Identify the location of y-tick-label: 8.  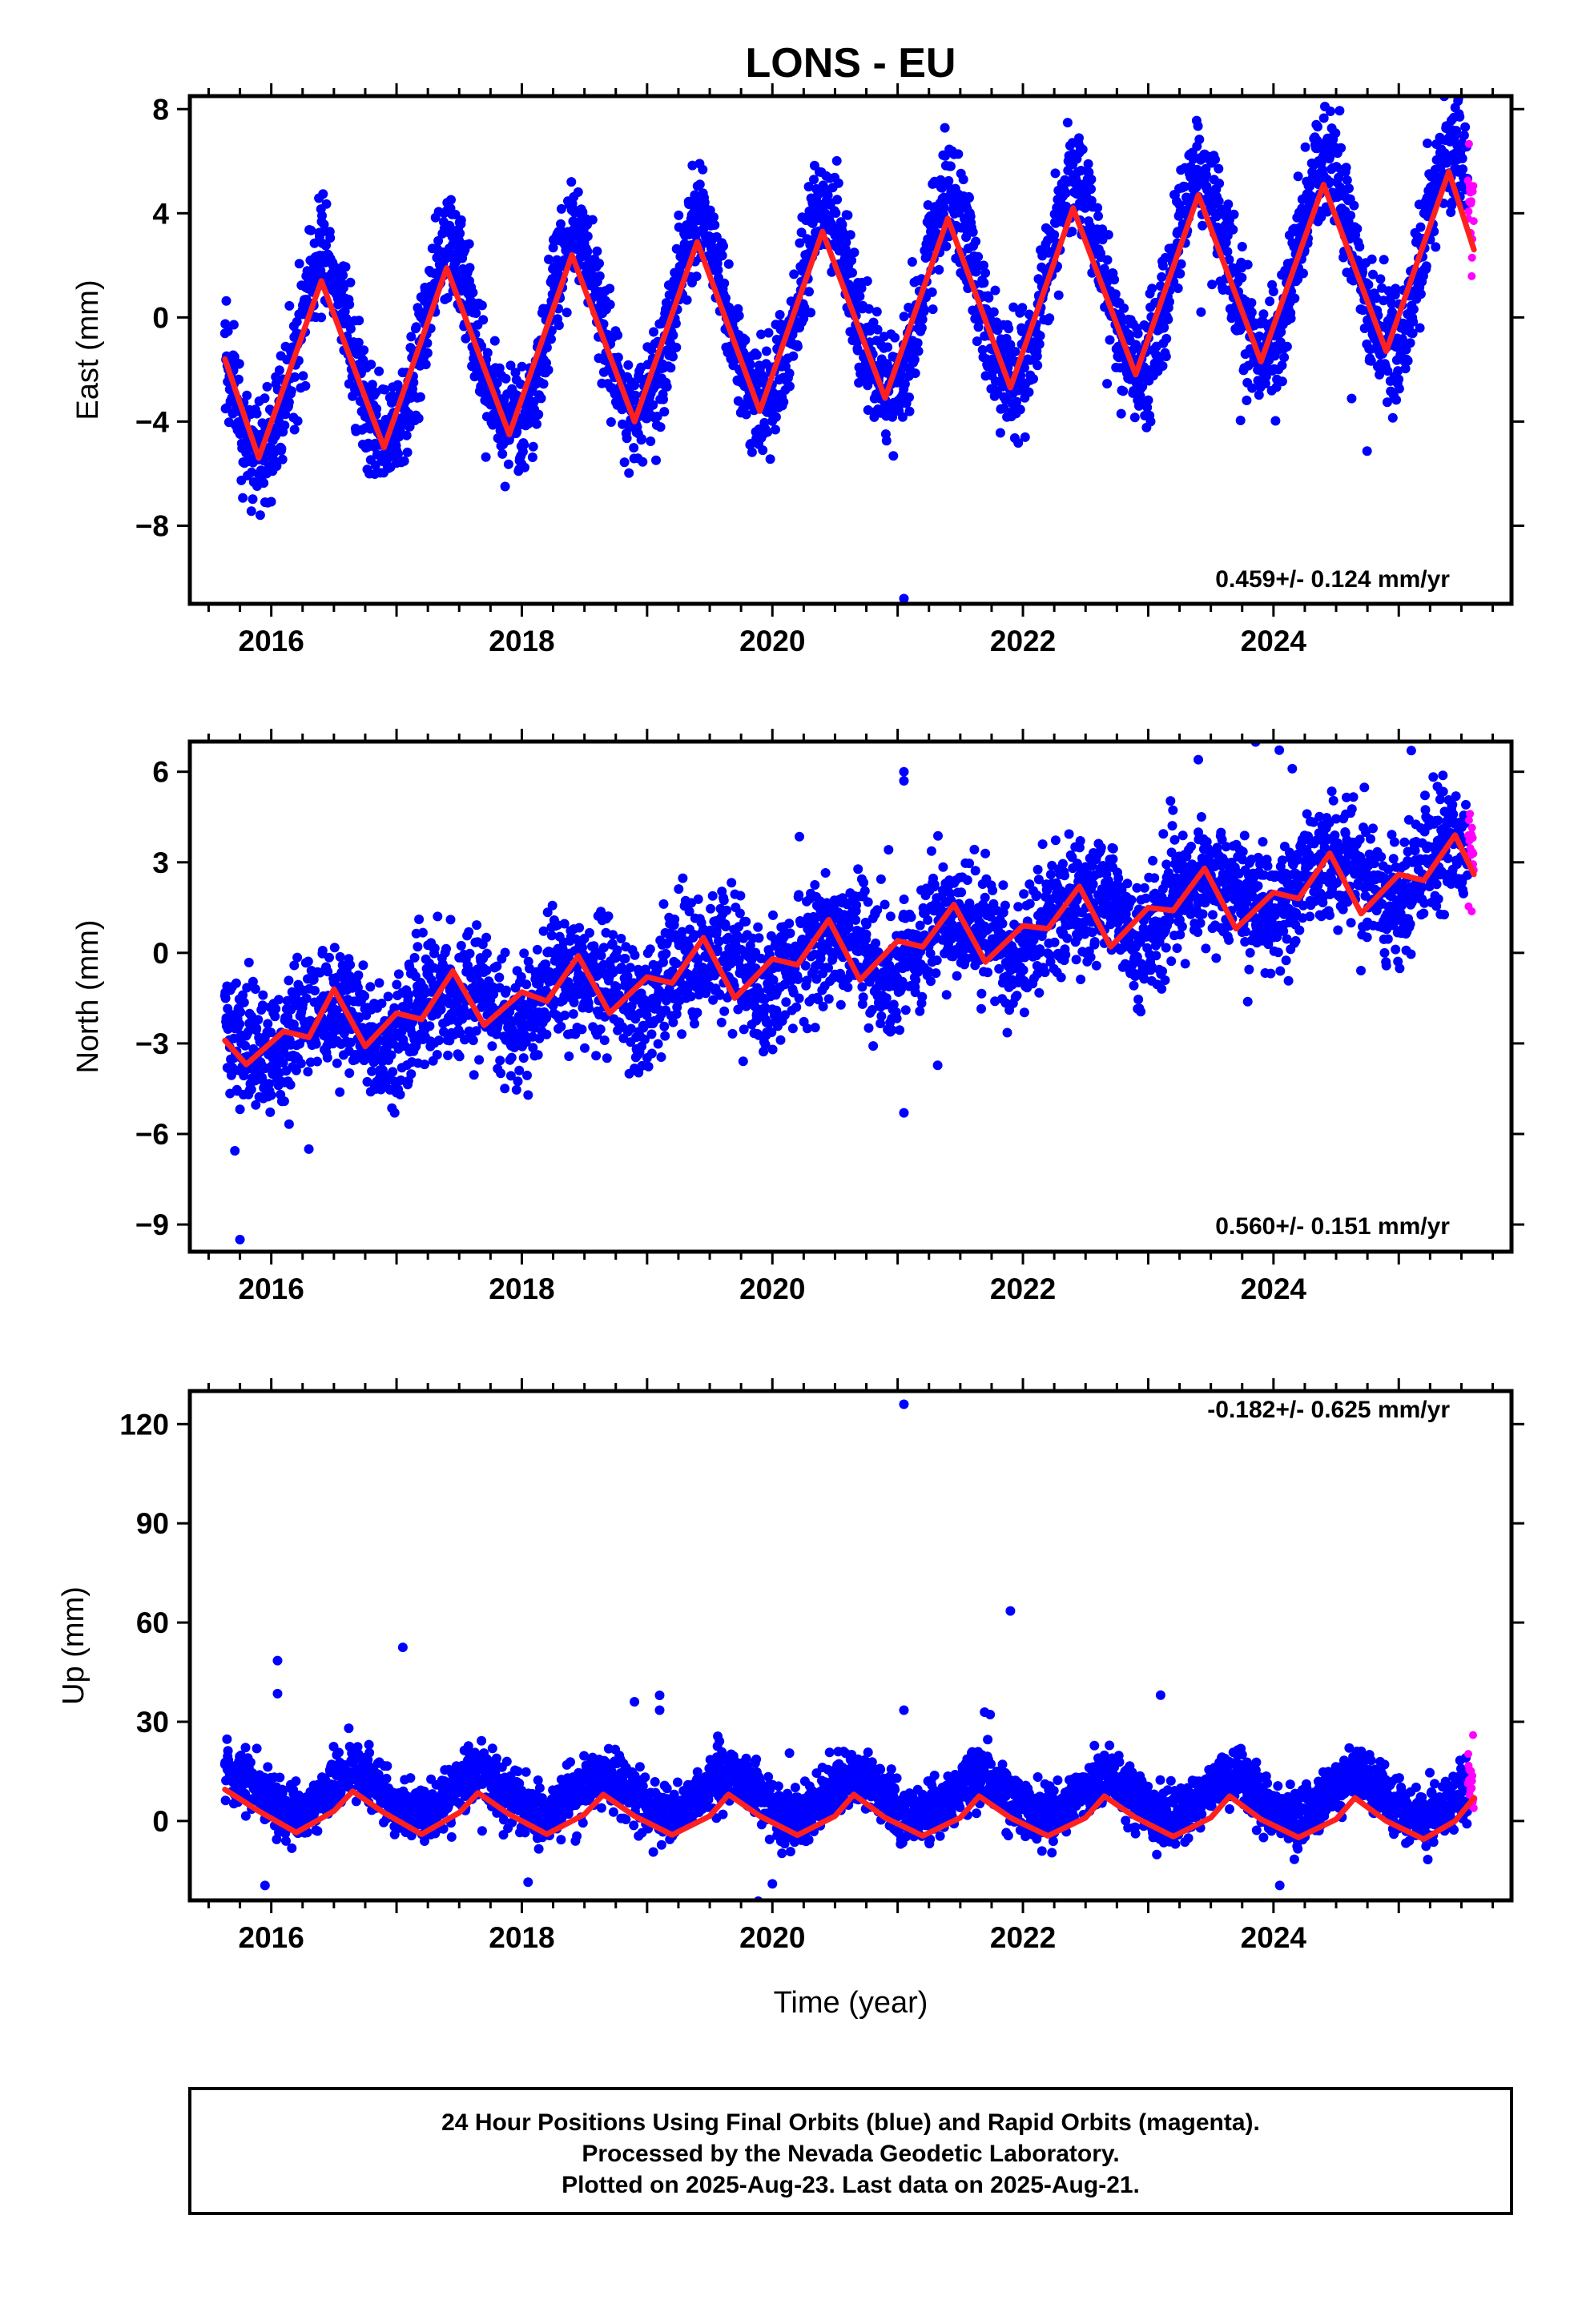
(160, 109).